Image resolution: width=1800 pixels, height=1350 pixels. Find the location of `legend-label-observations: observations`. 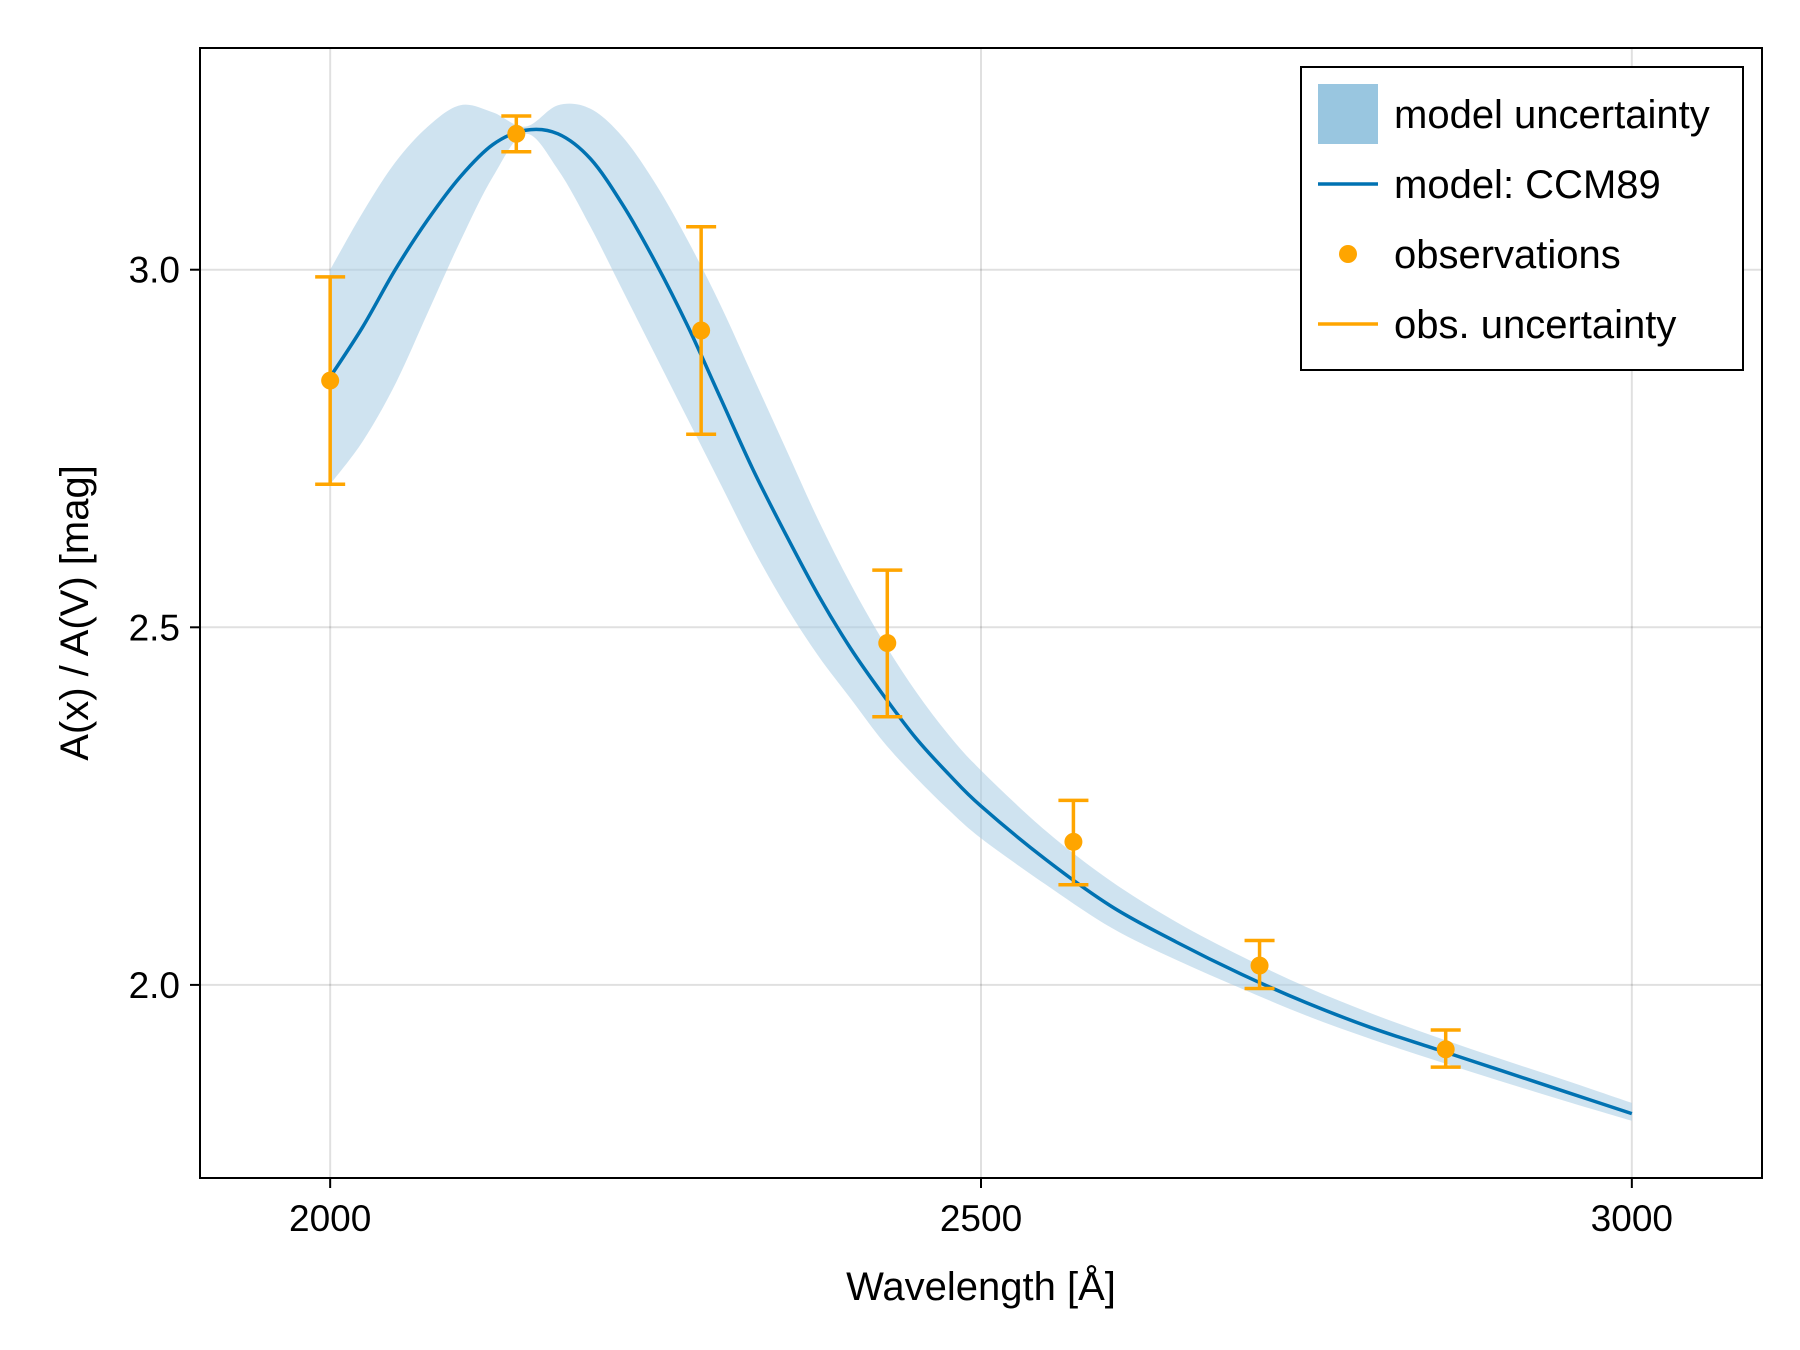

legend-label-observations: observations is located at coordinates (1507, 255).